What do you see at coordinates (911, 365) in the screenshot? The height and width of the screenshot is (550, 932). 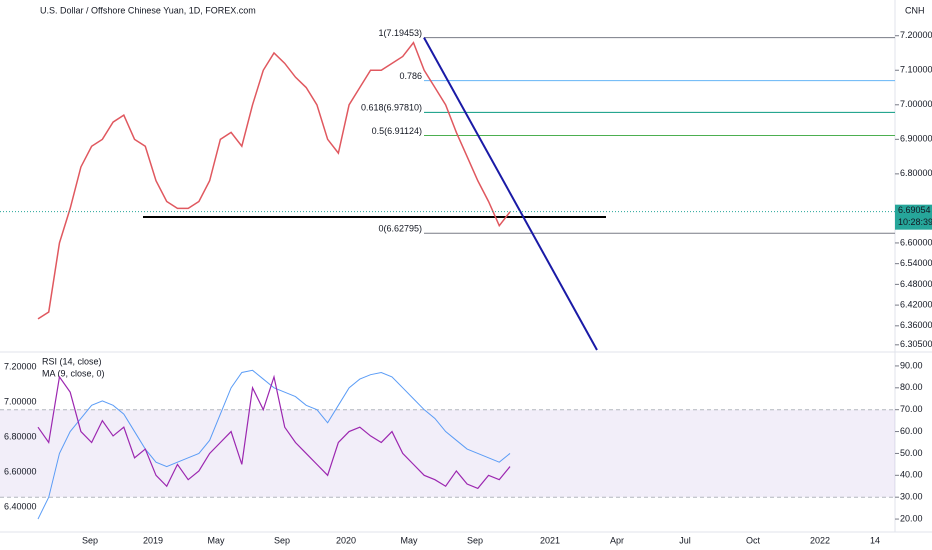 I see `rsi-tick-label: 90.00` at bounding box center [911, 365].